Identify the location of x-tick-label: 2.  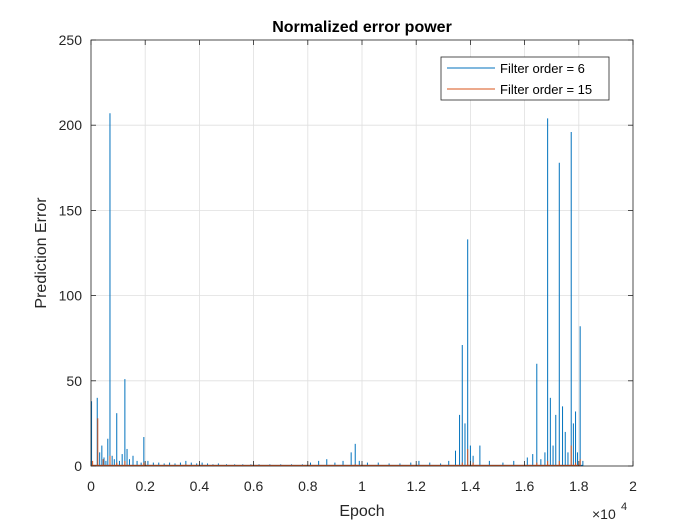
(633, 486).